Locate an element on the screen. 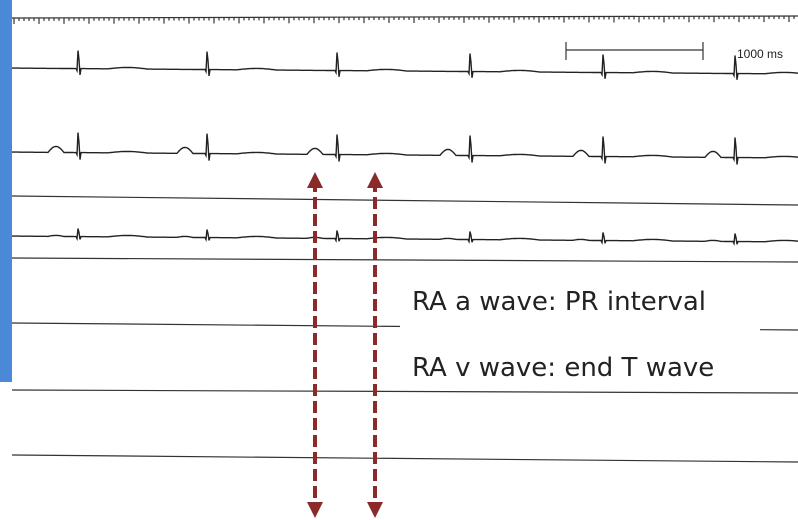 This screenshot has width=798, height=520. annotation: RA a wave: PR interval is located at coordinates (559, 302).